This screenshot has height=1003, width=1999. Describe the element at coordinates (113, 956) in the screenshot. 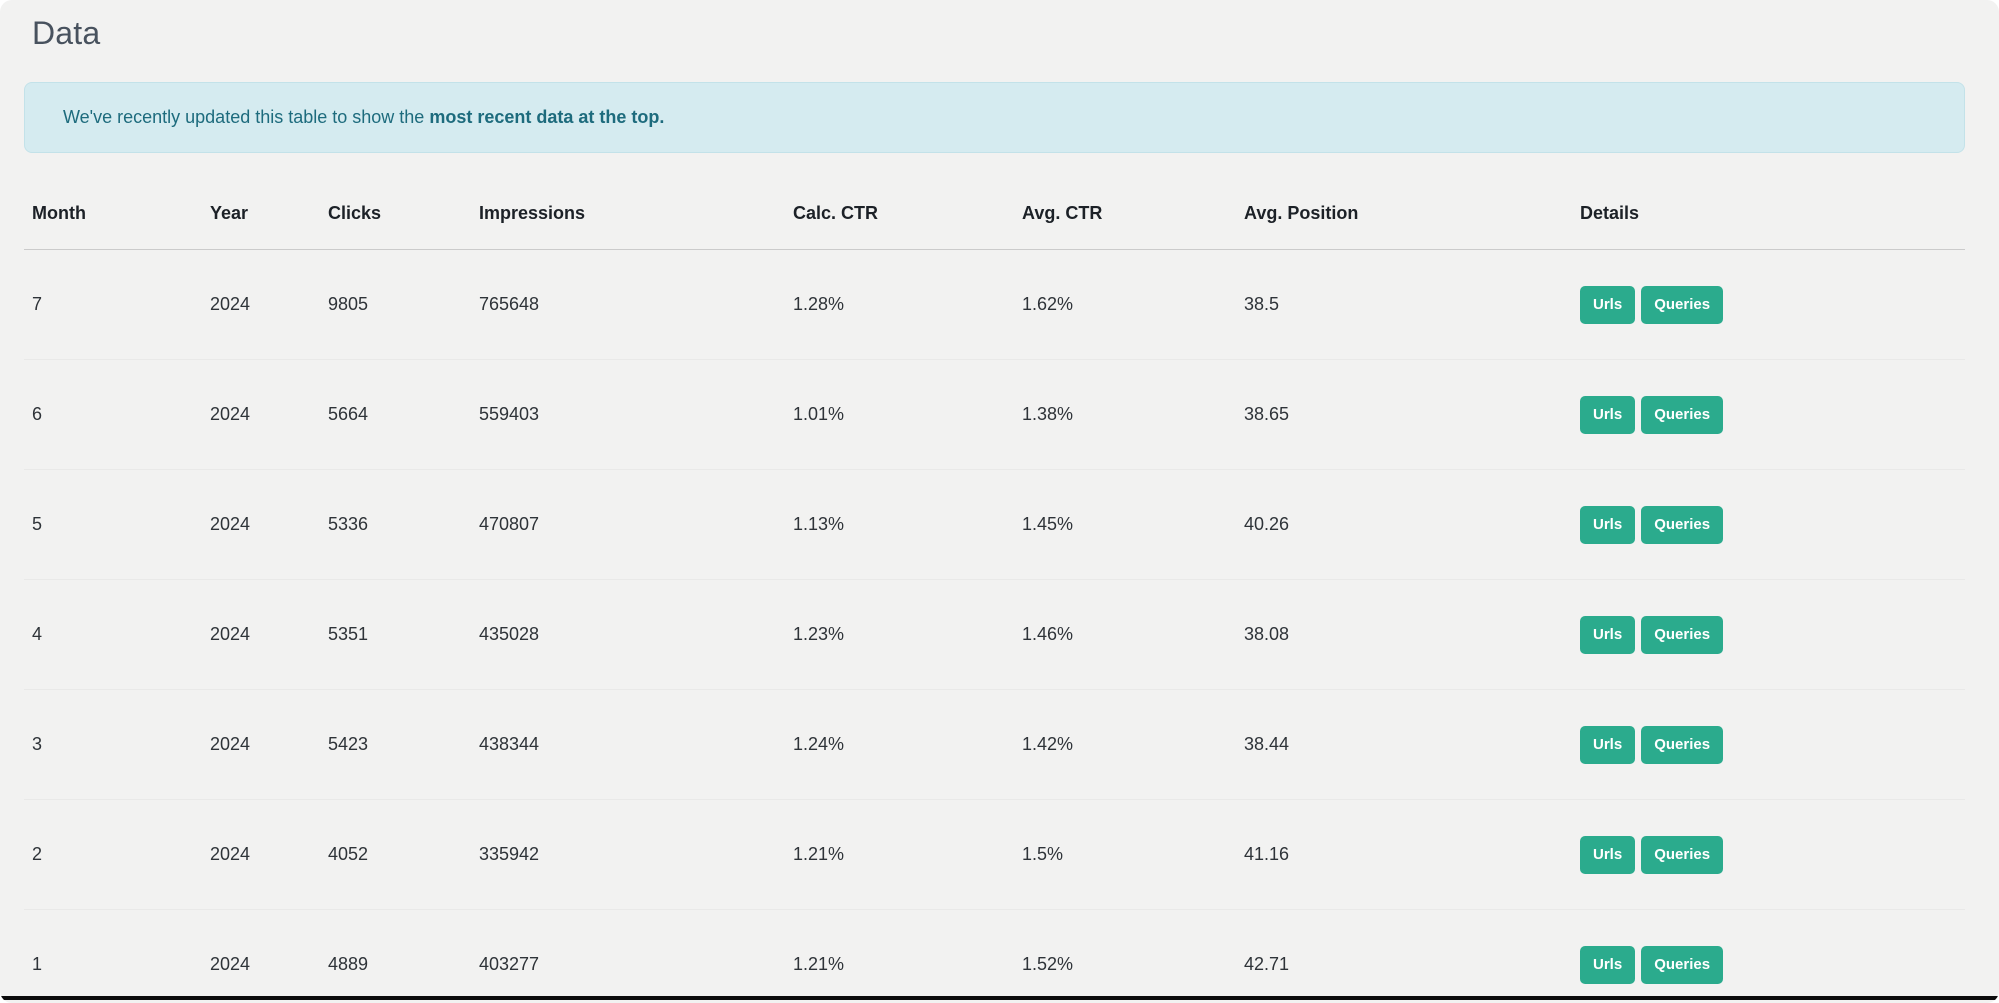

I see `cell-month: 1` at that location.